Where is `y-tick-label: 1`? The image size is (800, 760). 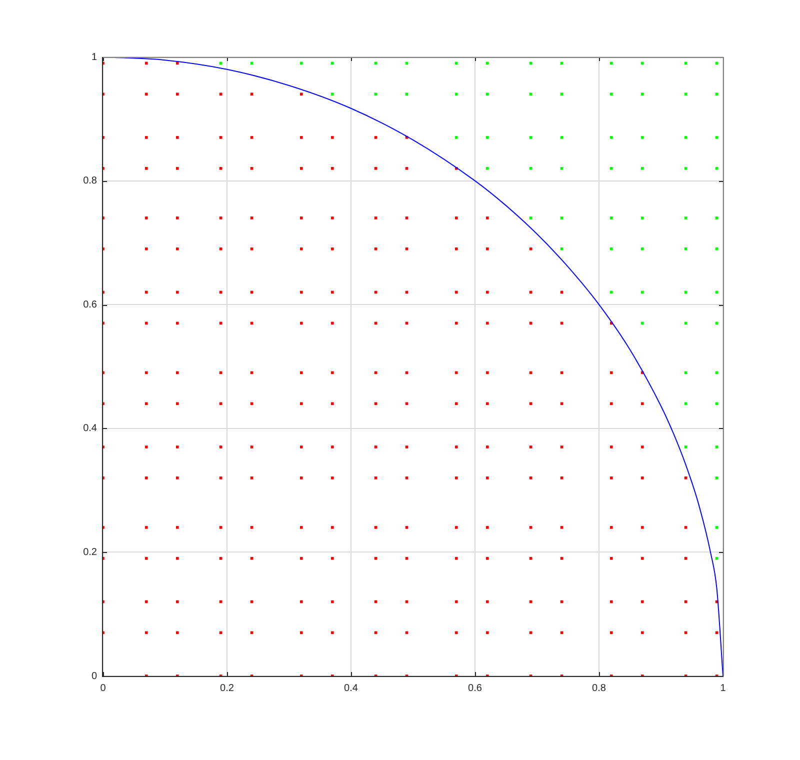 y-tick-label: 1 is located at coordinates (94, 57).